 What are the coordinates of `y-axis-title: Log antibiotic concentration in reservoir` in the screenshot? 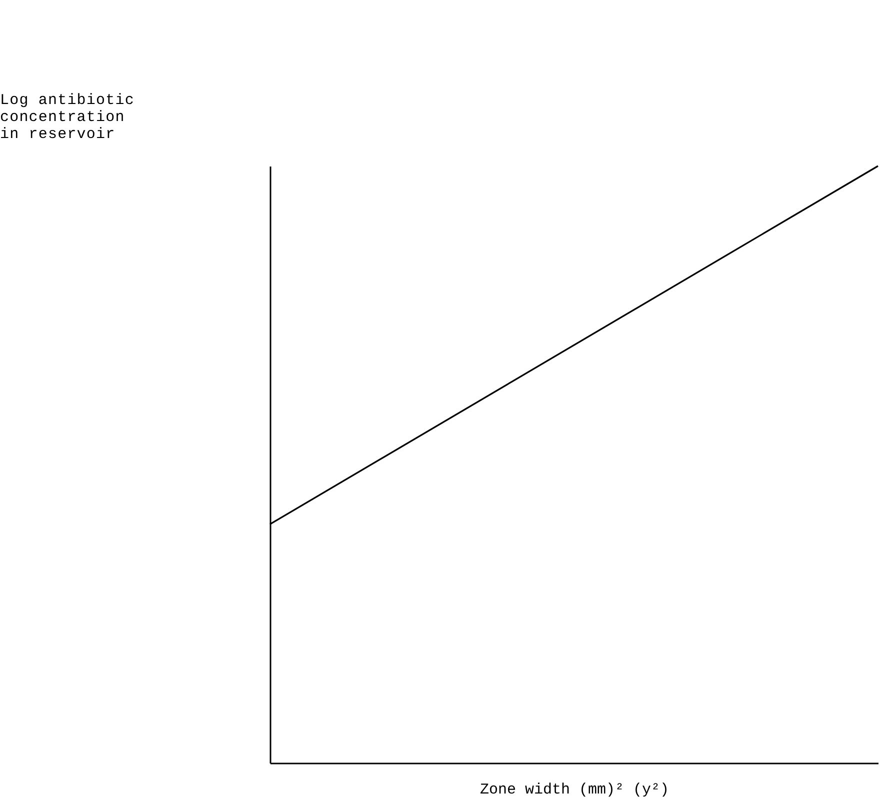 It's located at (68, 117).